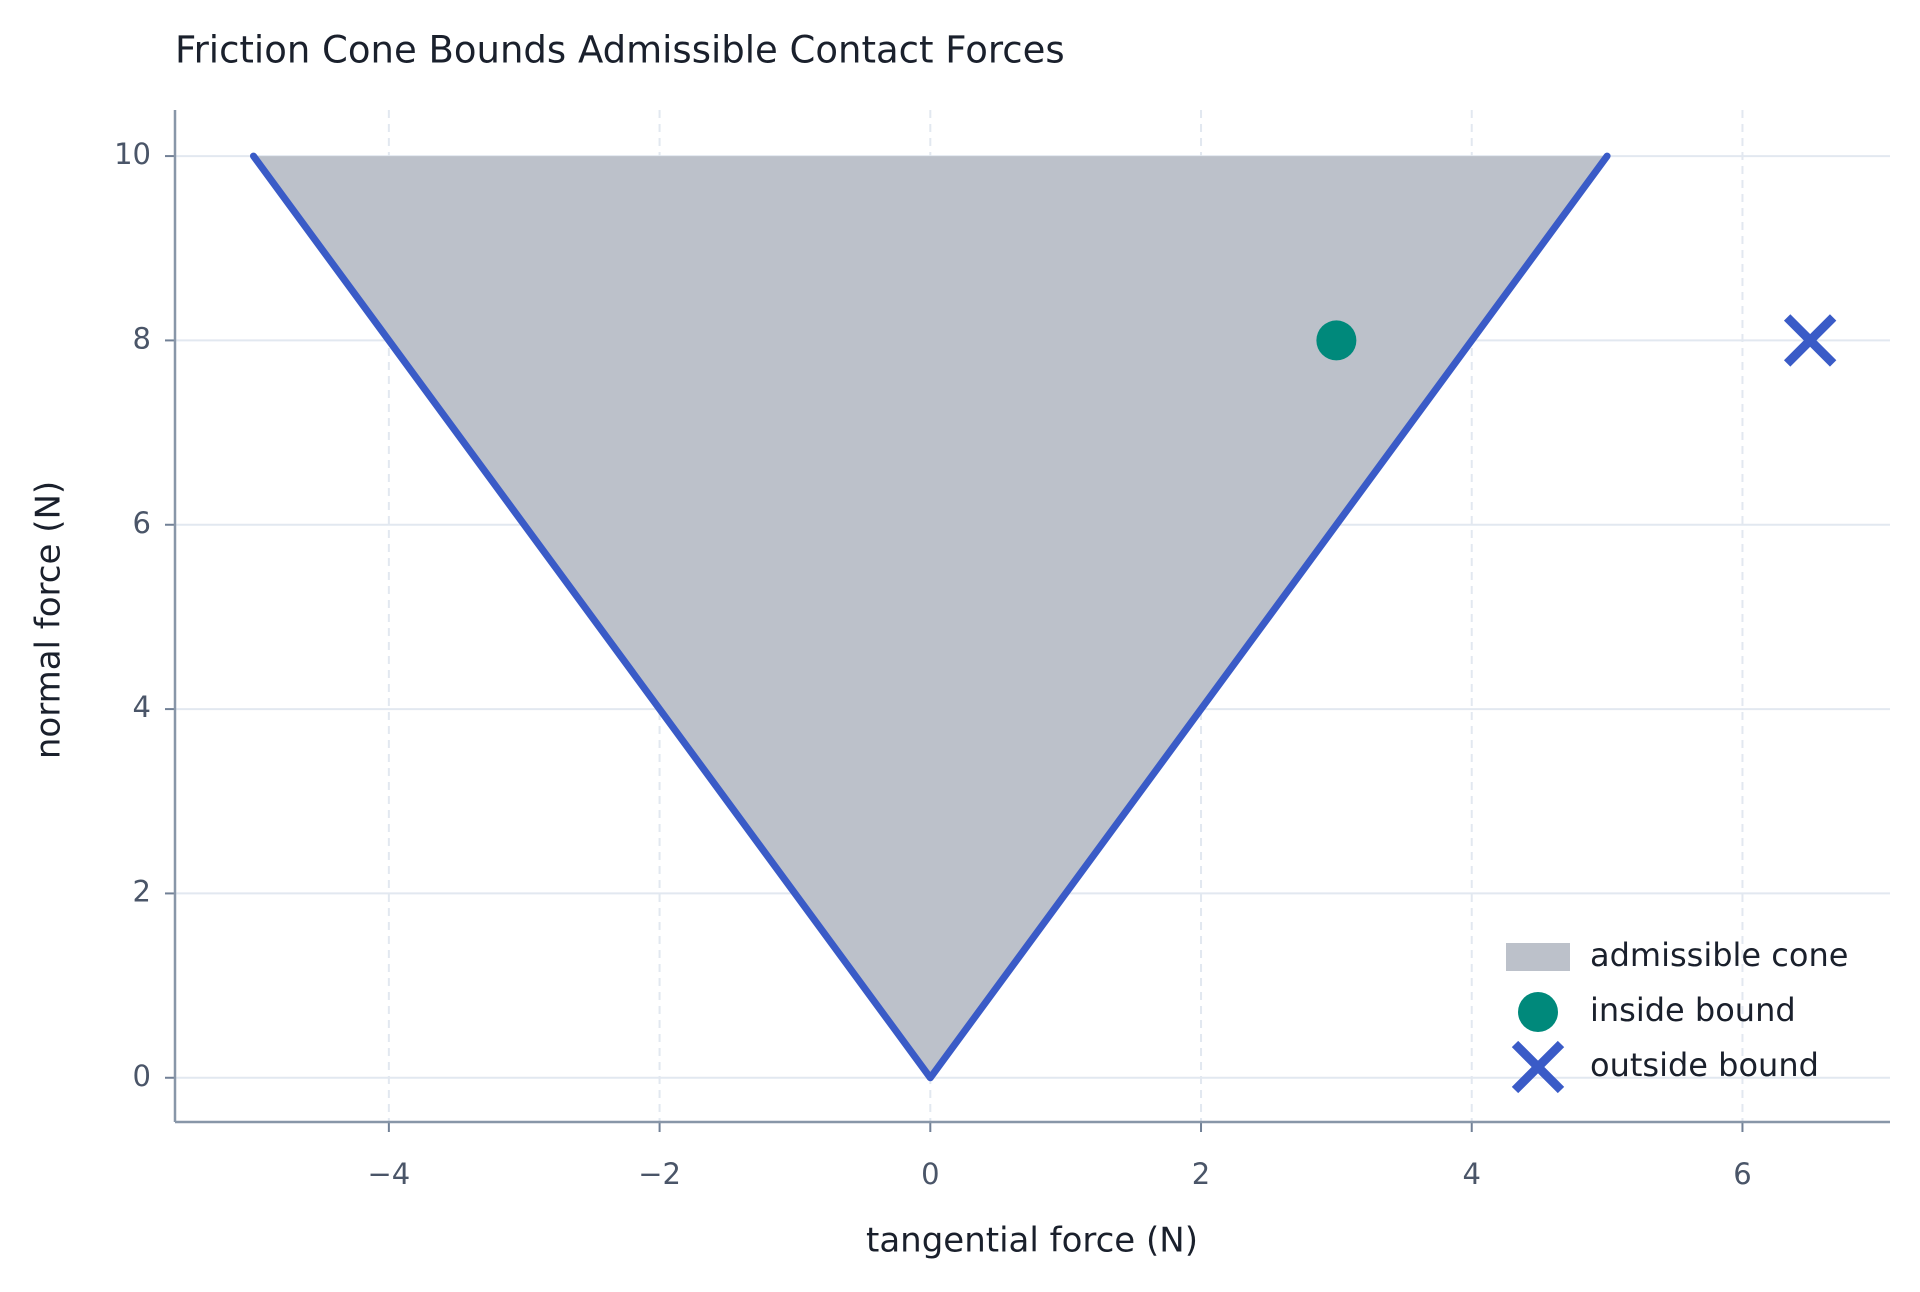 The height and width of the screenshot is (1292, 1920). I want to click on legend-label: inside bound, so click(1693, 1010).